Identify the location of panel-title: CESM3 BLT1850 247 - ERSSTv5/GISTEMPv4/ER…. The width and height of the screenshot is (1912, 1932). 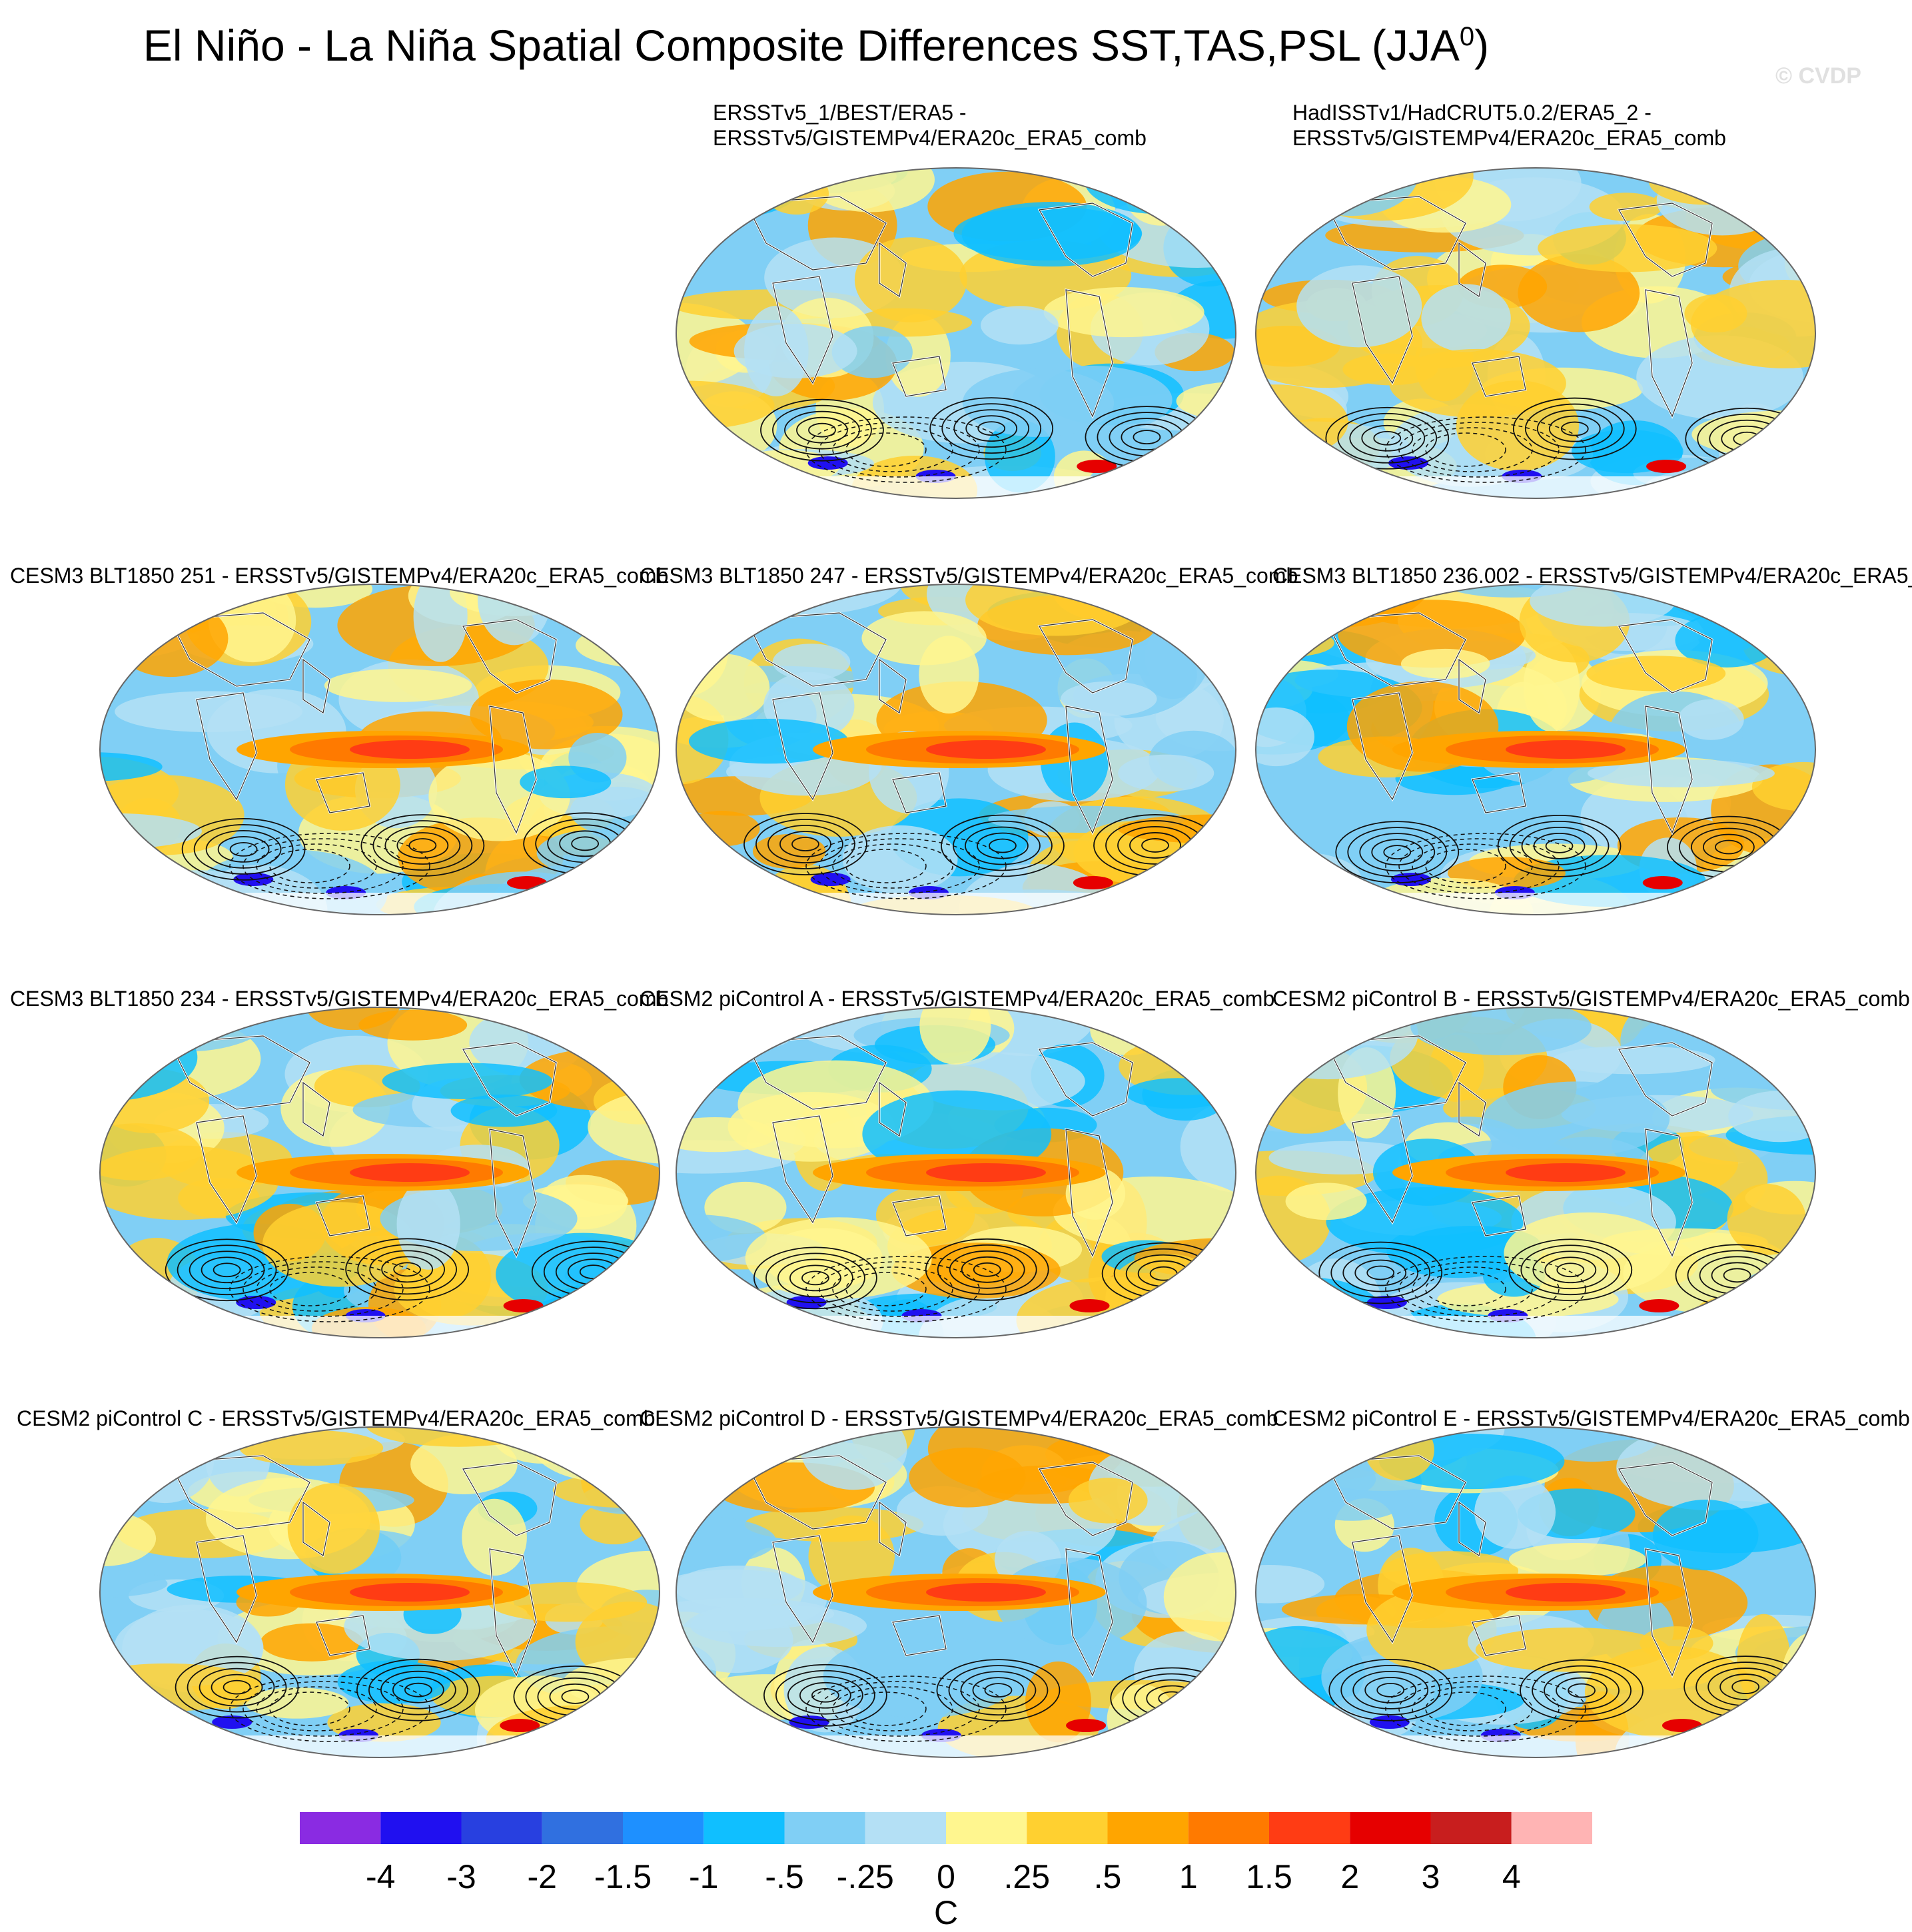
(969, 575).